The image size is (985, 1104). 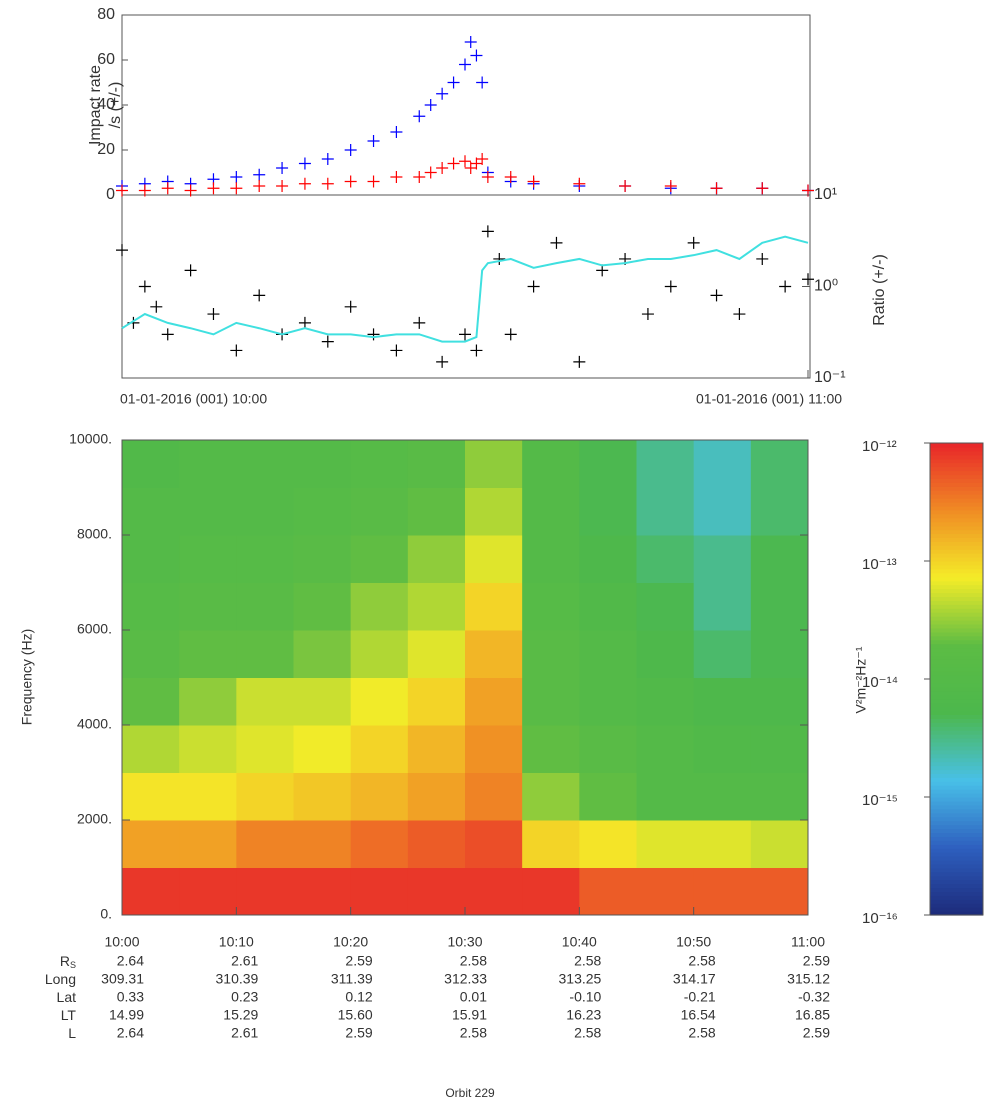 What do you see at coordinates (244, 1033) in the screenshot?
I see `ephemeris-value: 2.61` at bounding box center [244, 1033].